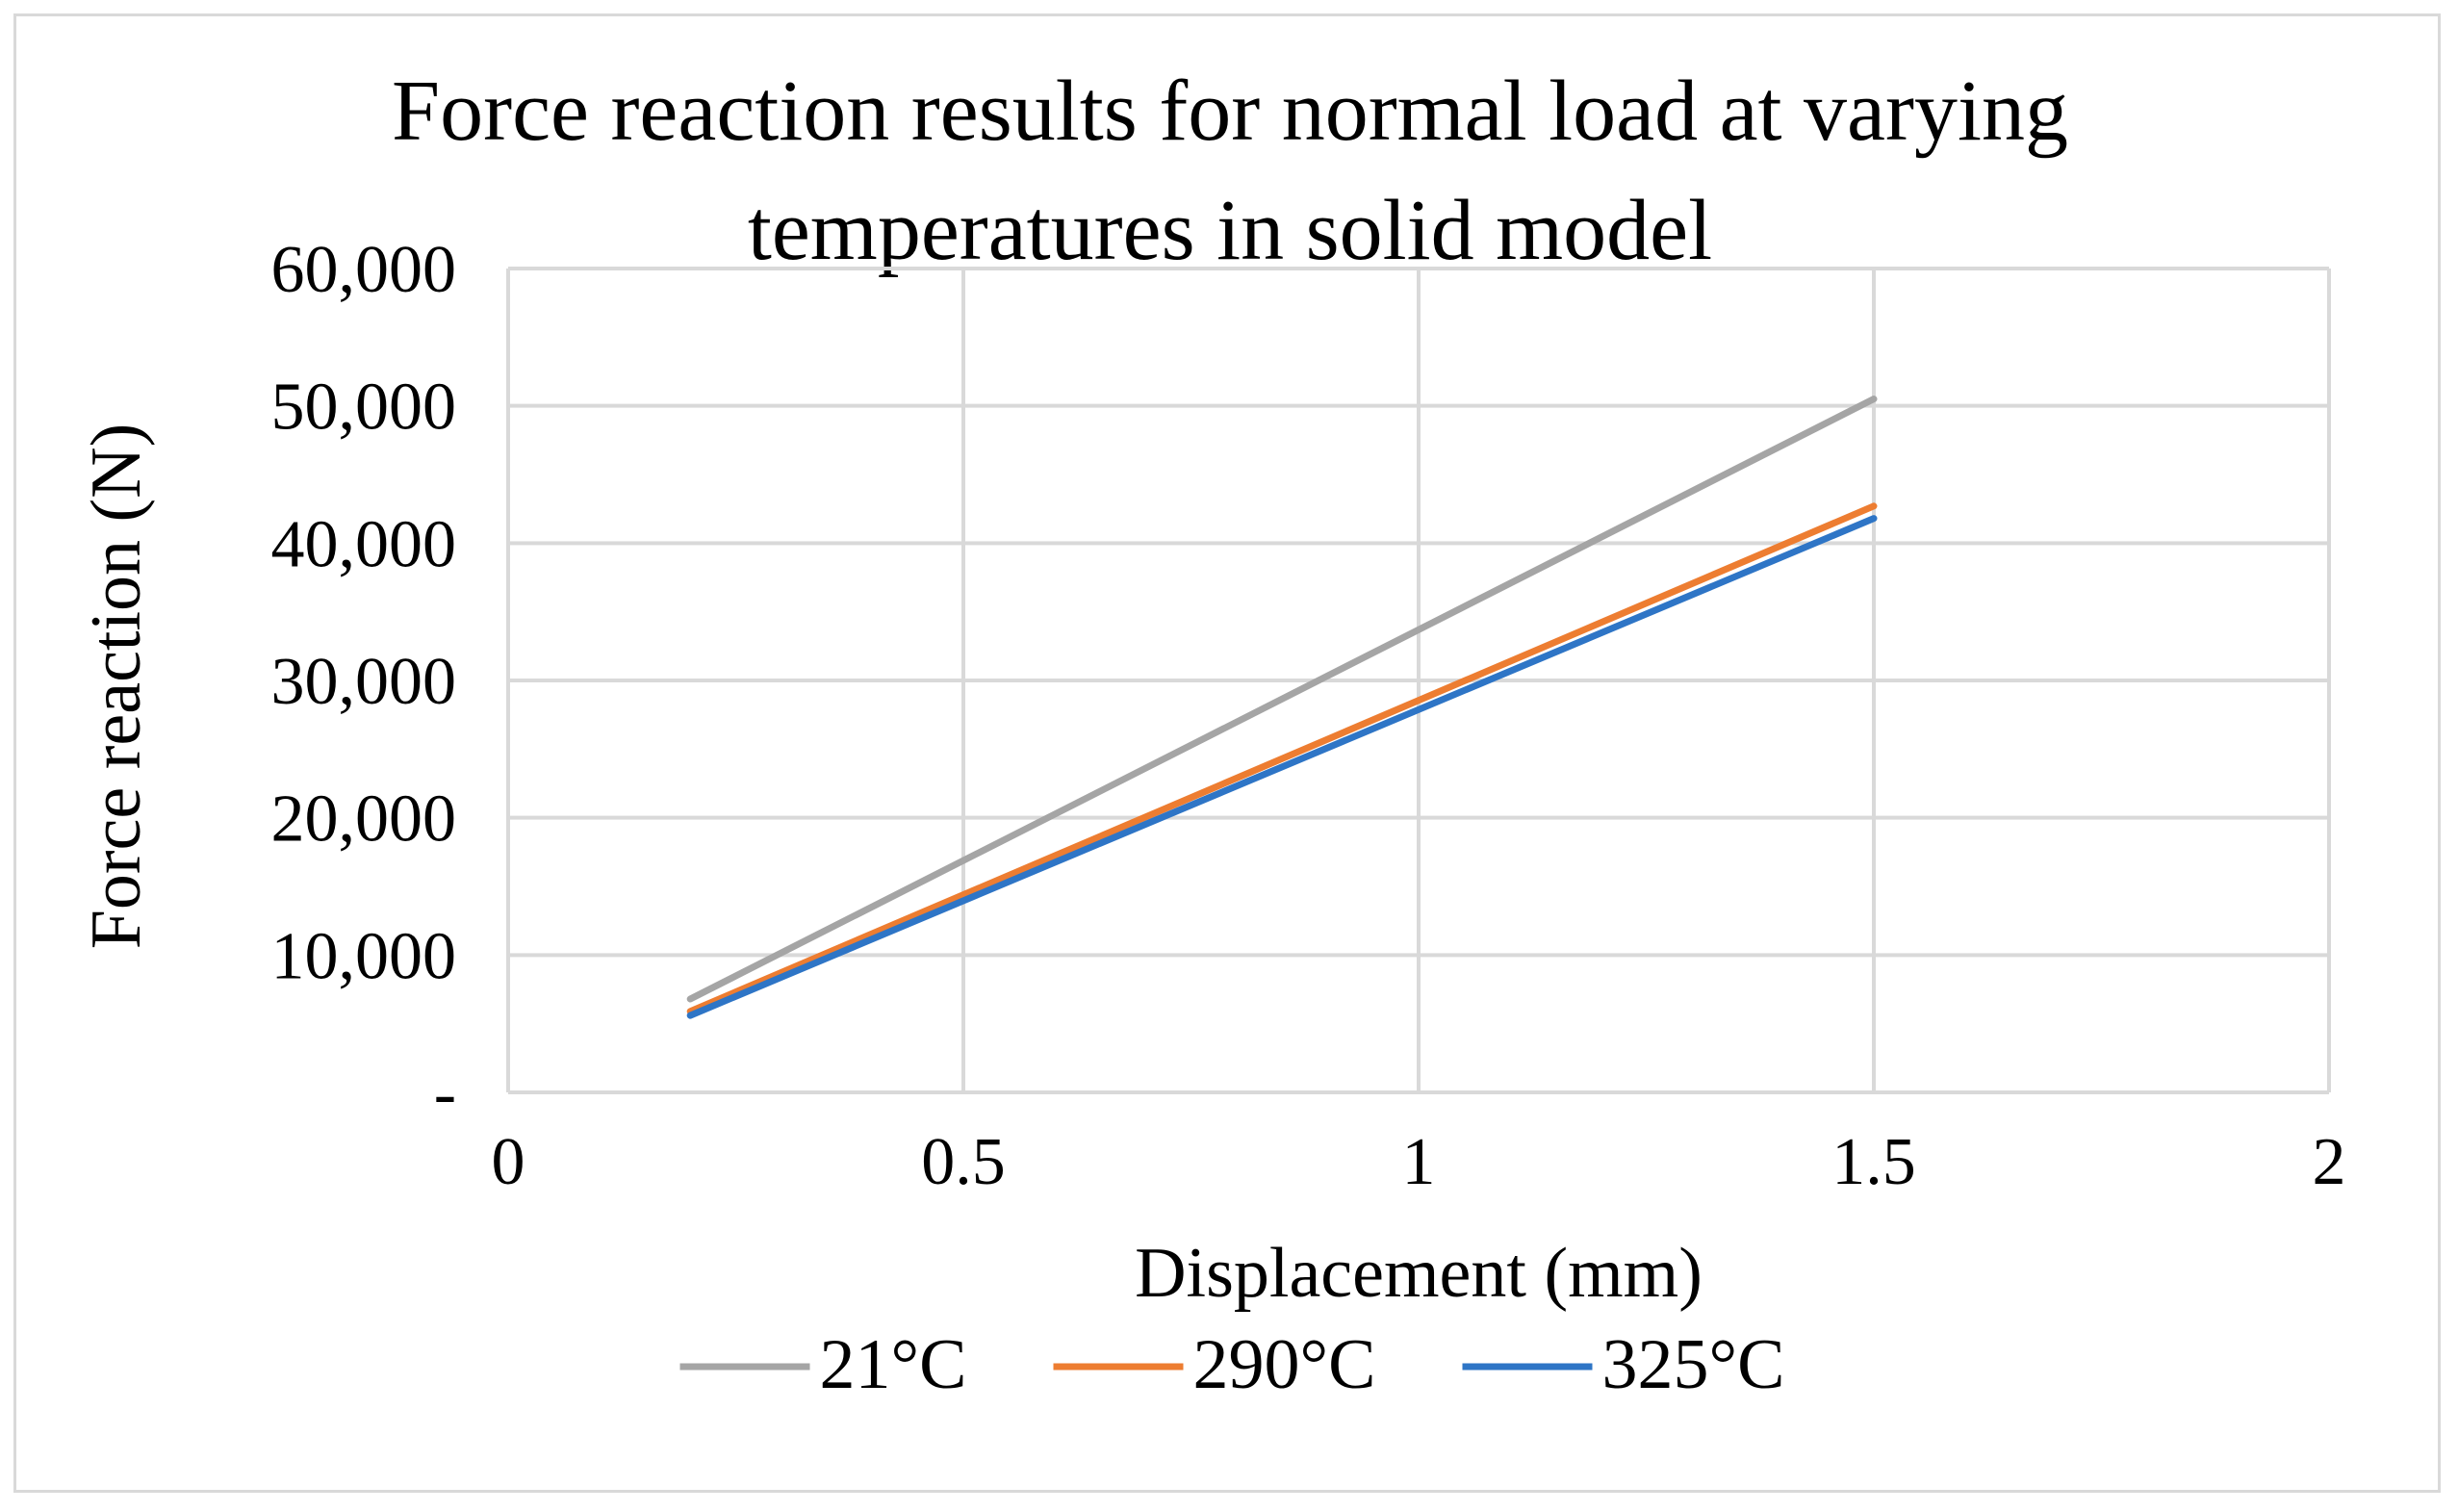 The image size is (2458, 1512). What do you see at coordinates (364, 408) in the screenshot?
I see `y-tick-label: 50,000` at bounding box center [364, 408].